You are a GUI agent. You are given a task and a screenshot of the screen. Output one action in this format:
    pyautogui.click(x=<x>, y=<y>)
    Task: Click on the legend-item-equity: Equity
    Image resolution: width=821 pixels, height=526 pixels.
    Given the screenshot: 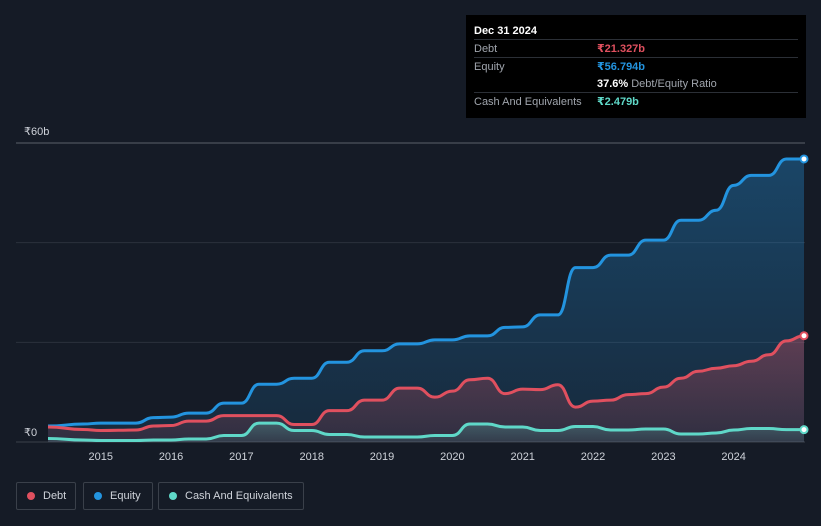 What is the action you would take?
    pyautogui.click(x=118, y=496)
    